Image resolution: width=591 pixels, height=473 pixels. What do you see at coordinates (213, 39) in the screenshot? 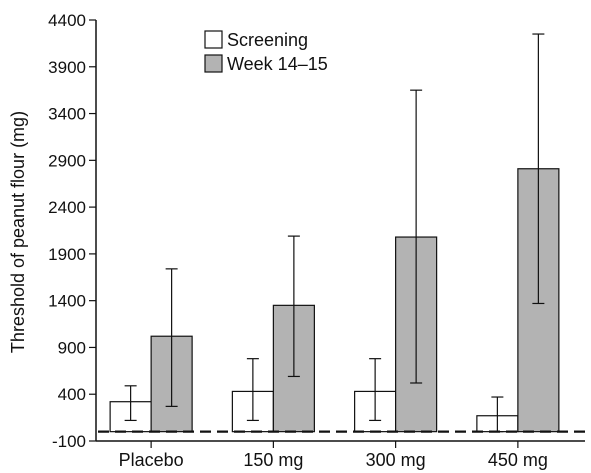
I see `legend-swatch-screening` at bounding box center [213, 39].